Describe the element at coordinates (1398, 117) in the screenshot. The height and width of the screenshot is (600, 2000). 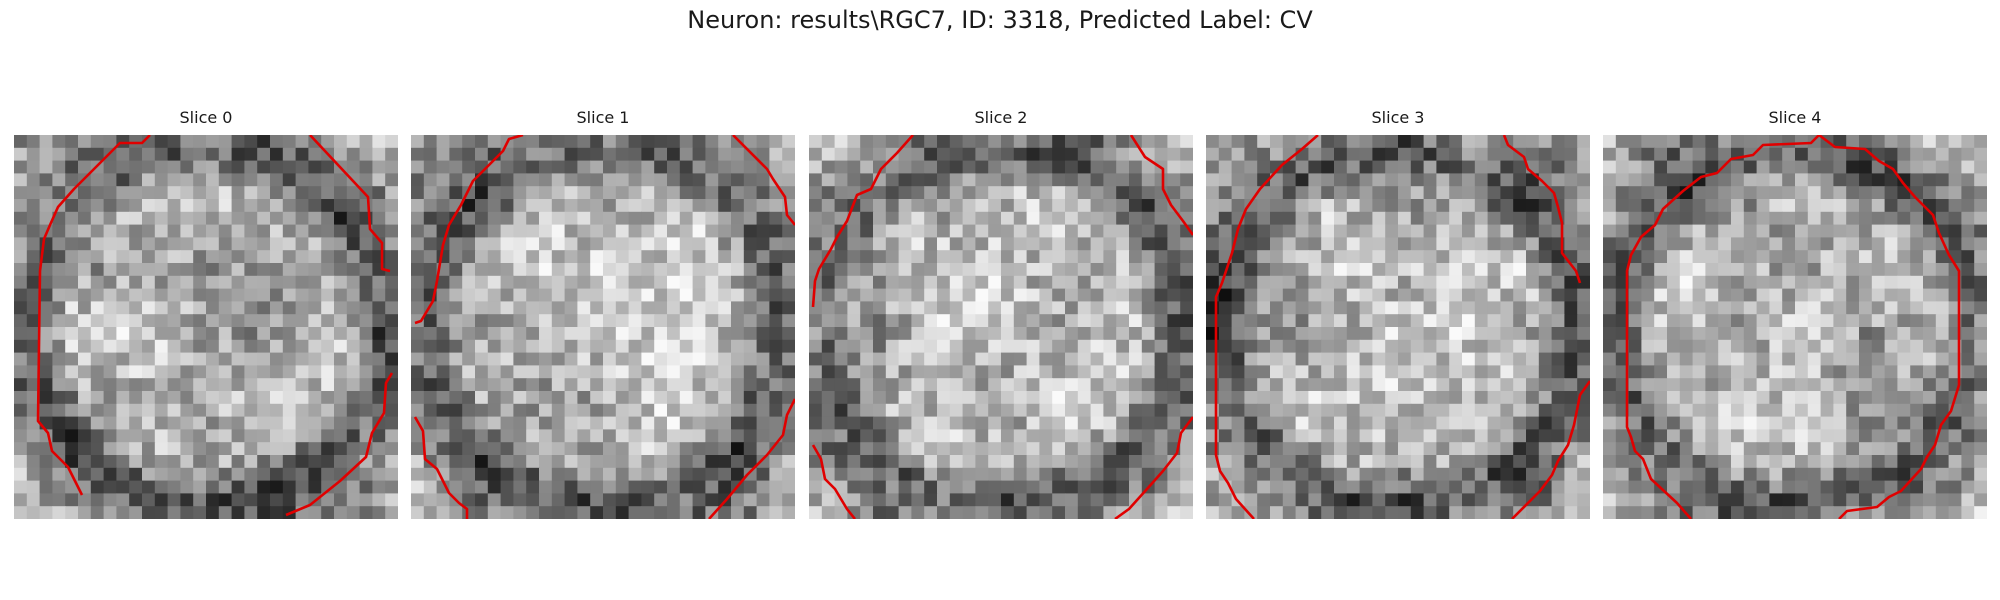
I see `slice-title-3: Slice 3` at that location.